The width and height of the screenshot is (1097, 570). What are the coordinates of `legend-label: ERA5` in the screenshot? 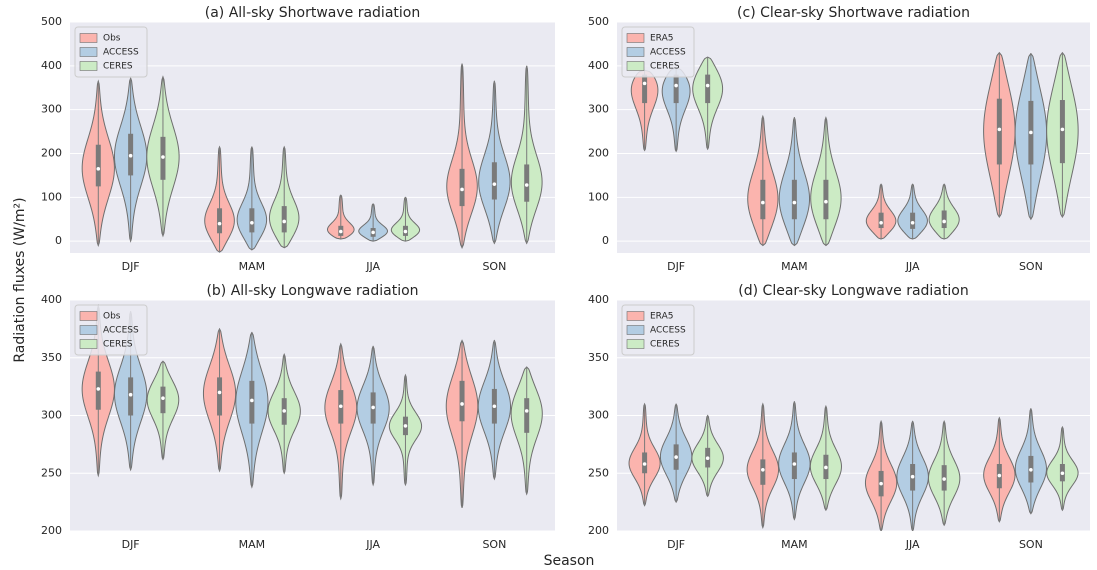 It's located at (661, 317).